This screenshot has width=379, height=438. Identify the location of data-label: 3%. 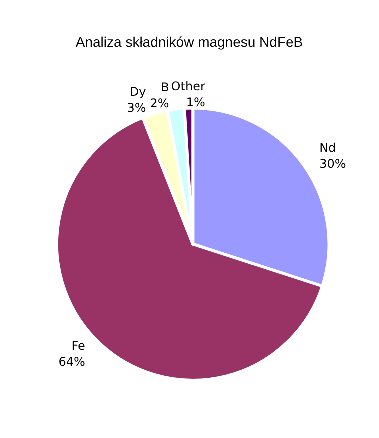
(136, 108).